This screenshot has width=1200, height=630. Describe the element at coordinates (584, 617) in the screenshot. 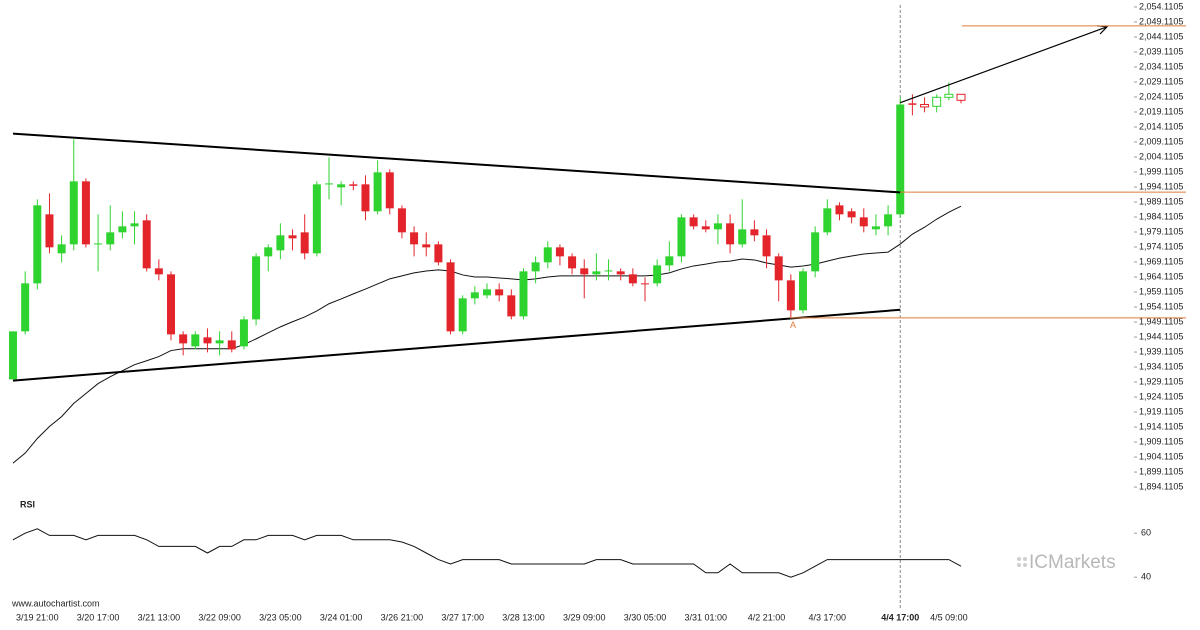

I see `x-tick-label: 3/29 09:00` at that location.